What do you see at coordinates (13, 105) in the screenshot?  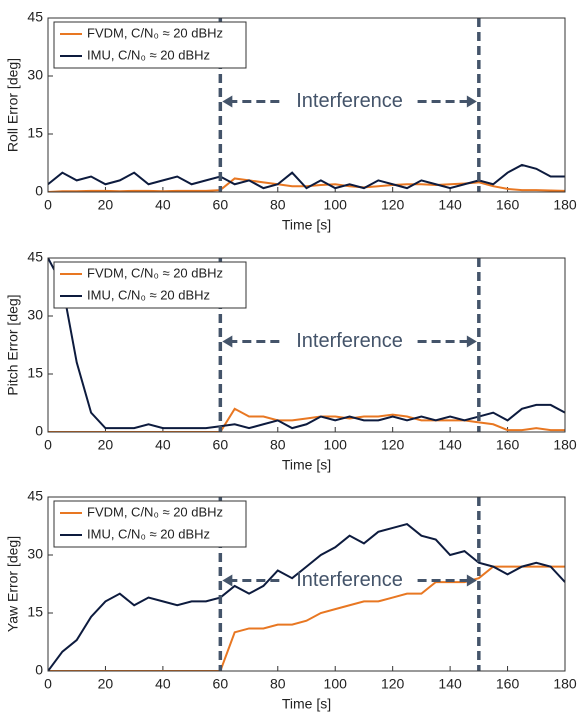 I see `y-axis-label: Roll Error [deg]` at bounding box center [13, 105].